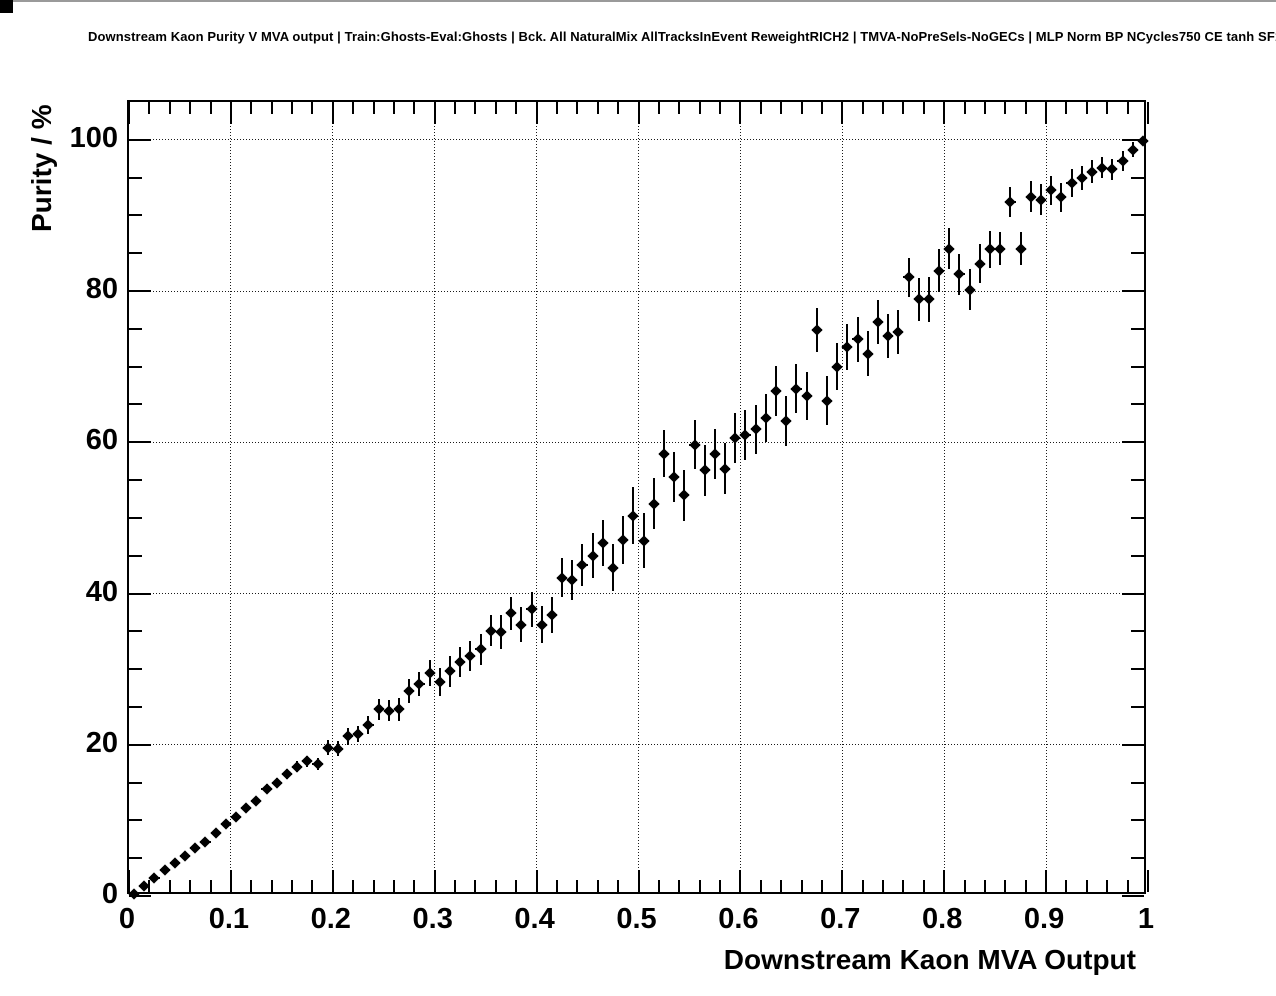 This screenshot has width=1276, height=996. What do you see at coordinates (101, 742) in the screenshot?
I see `y-tick-label: 20` at bounding box center [101, 742].